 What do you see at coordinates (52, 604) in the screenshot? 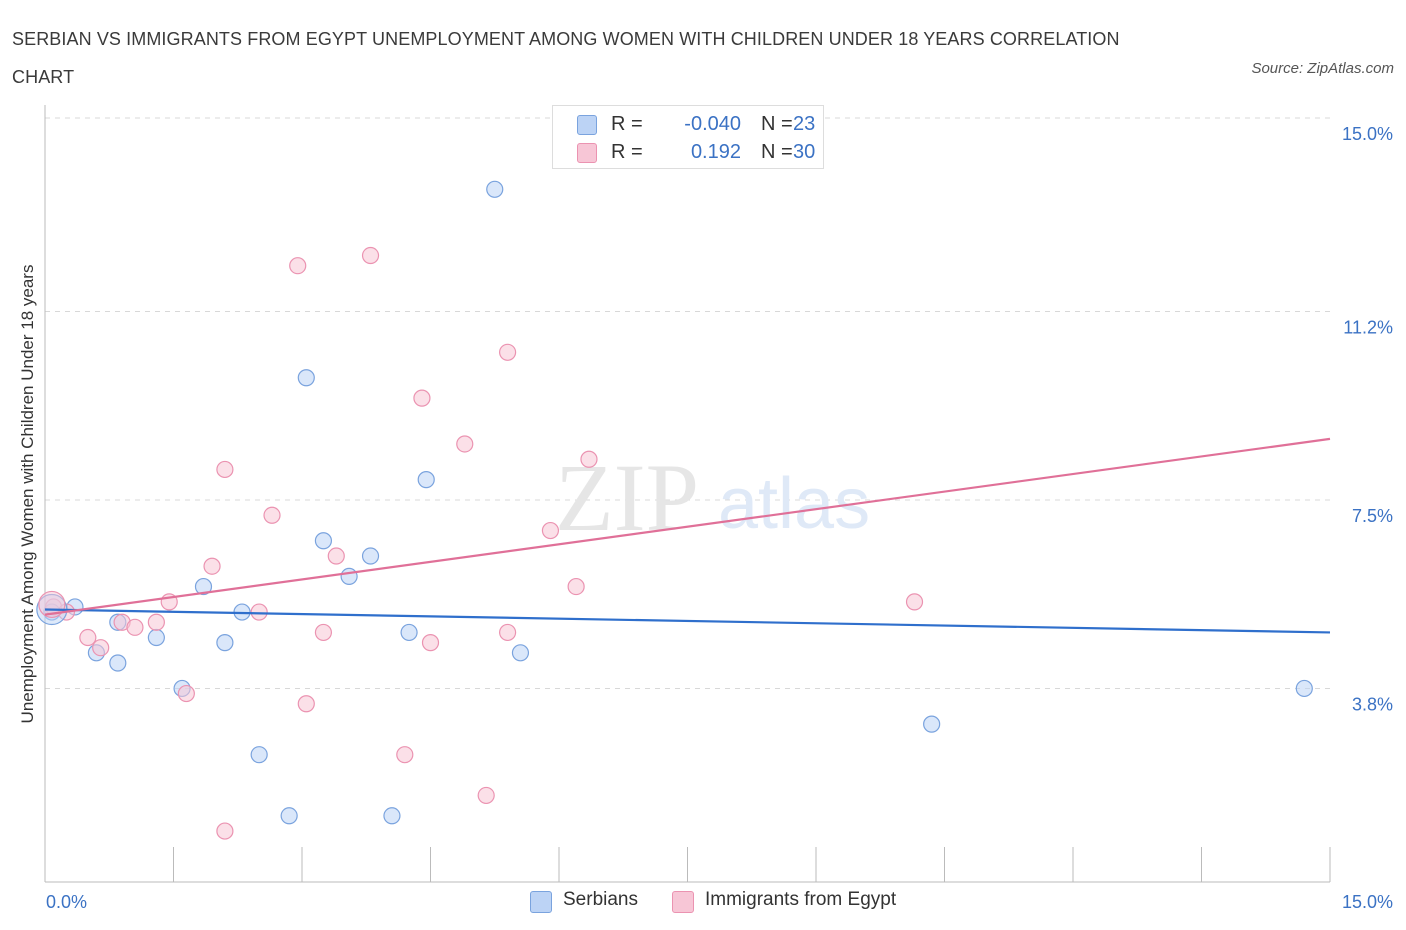
I see `egypt-cluster-point` at bounding box center [52, 604].